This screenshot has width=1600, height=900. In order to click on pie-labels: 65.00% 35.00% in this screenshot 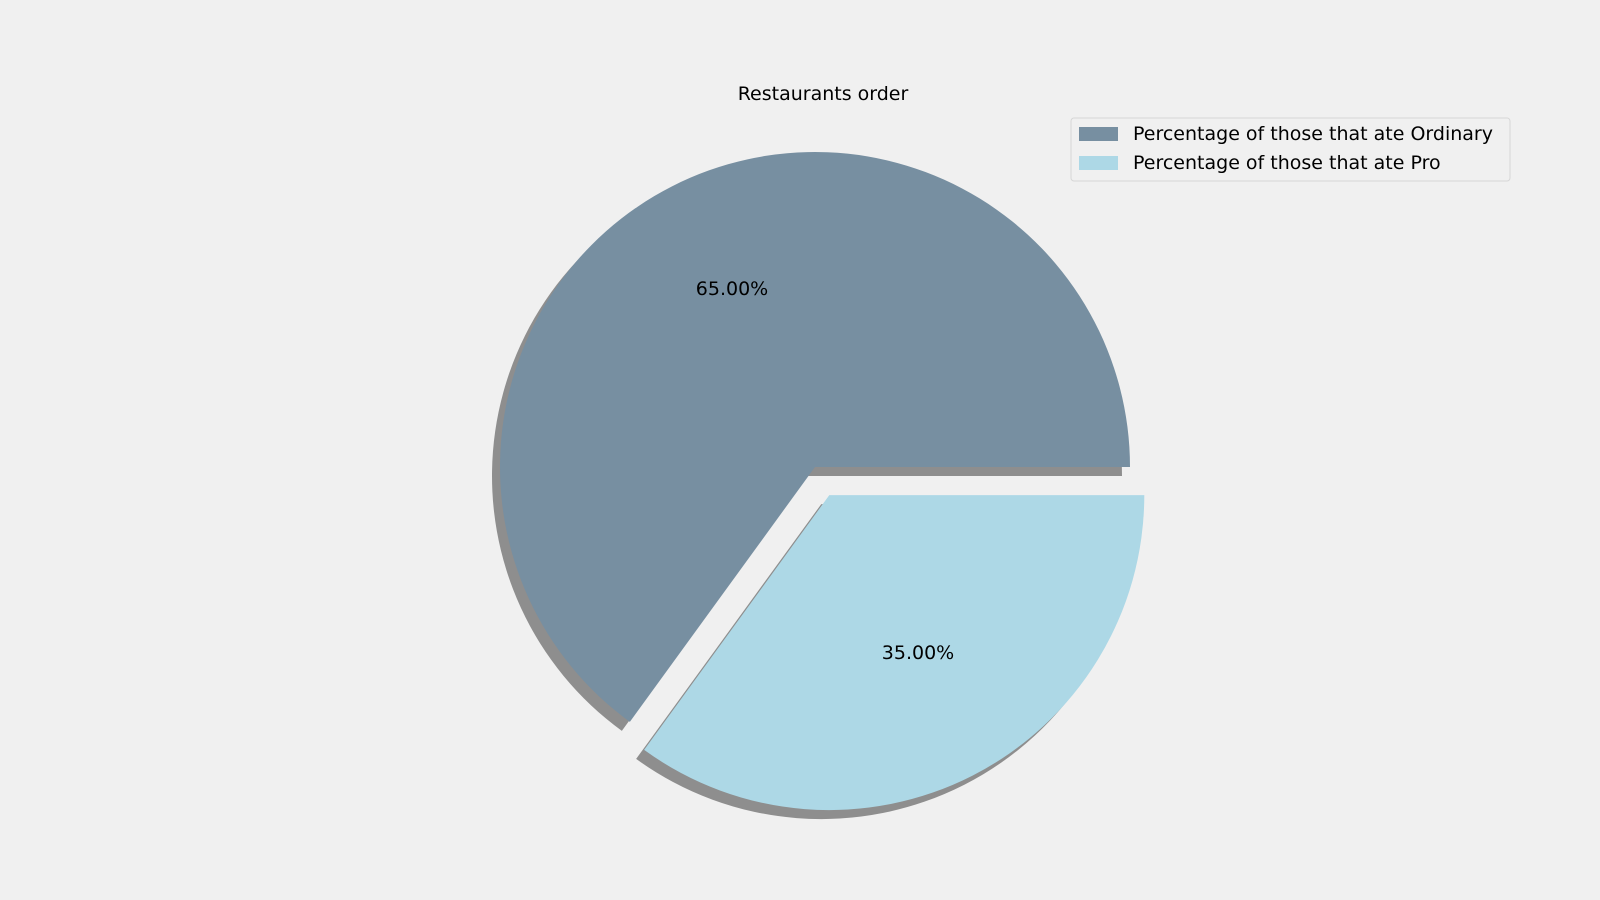, I will do `click(825, 471)`.